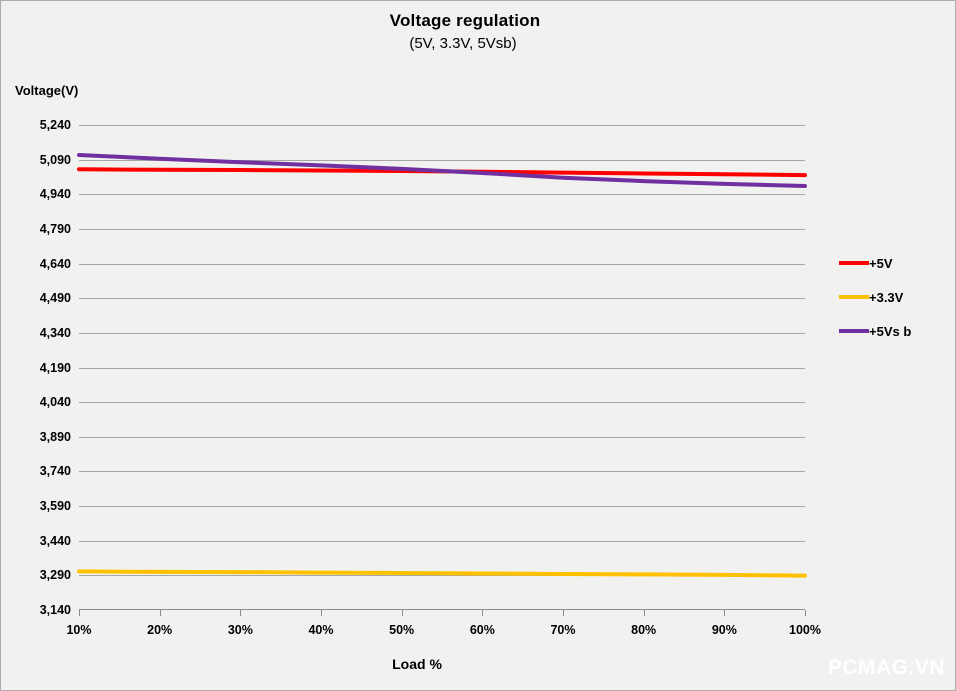 This screenshot has height=691, width=956. Describe the element at coordinates (55, 506) in the screenshot. I see `y-tick-label: 3,590` at that location.